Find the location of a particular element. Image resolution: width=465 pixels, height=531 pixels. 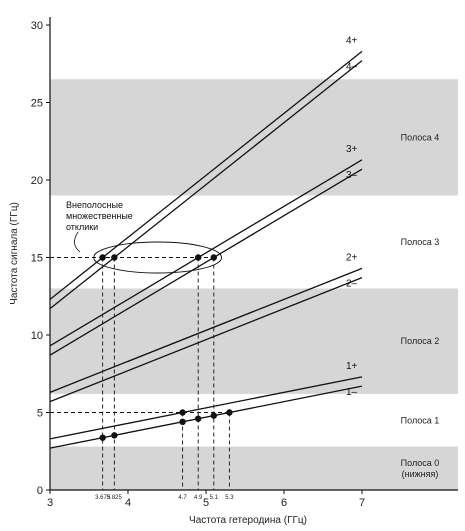

y-tick-label-6: 30 is located at coordinates (37, 26).